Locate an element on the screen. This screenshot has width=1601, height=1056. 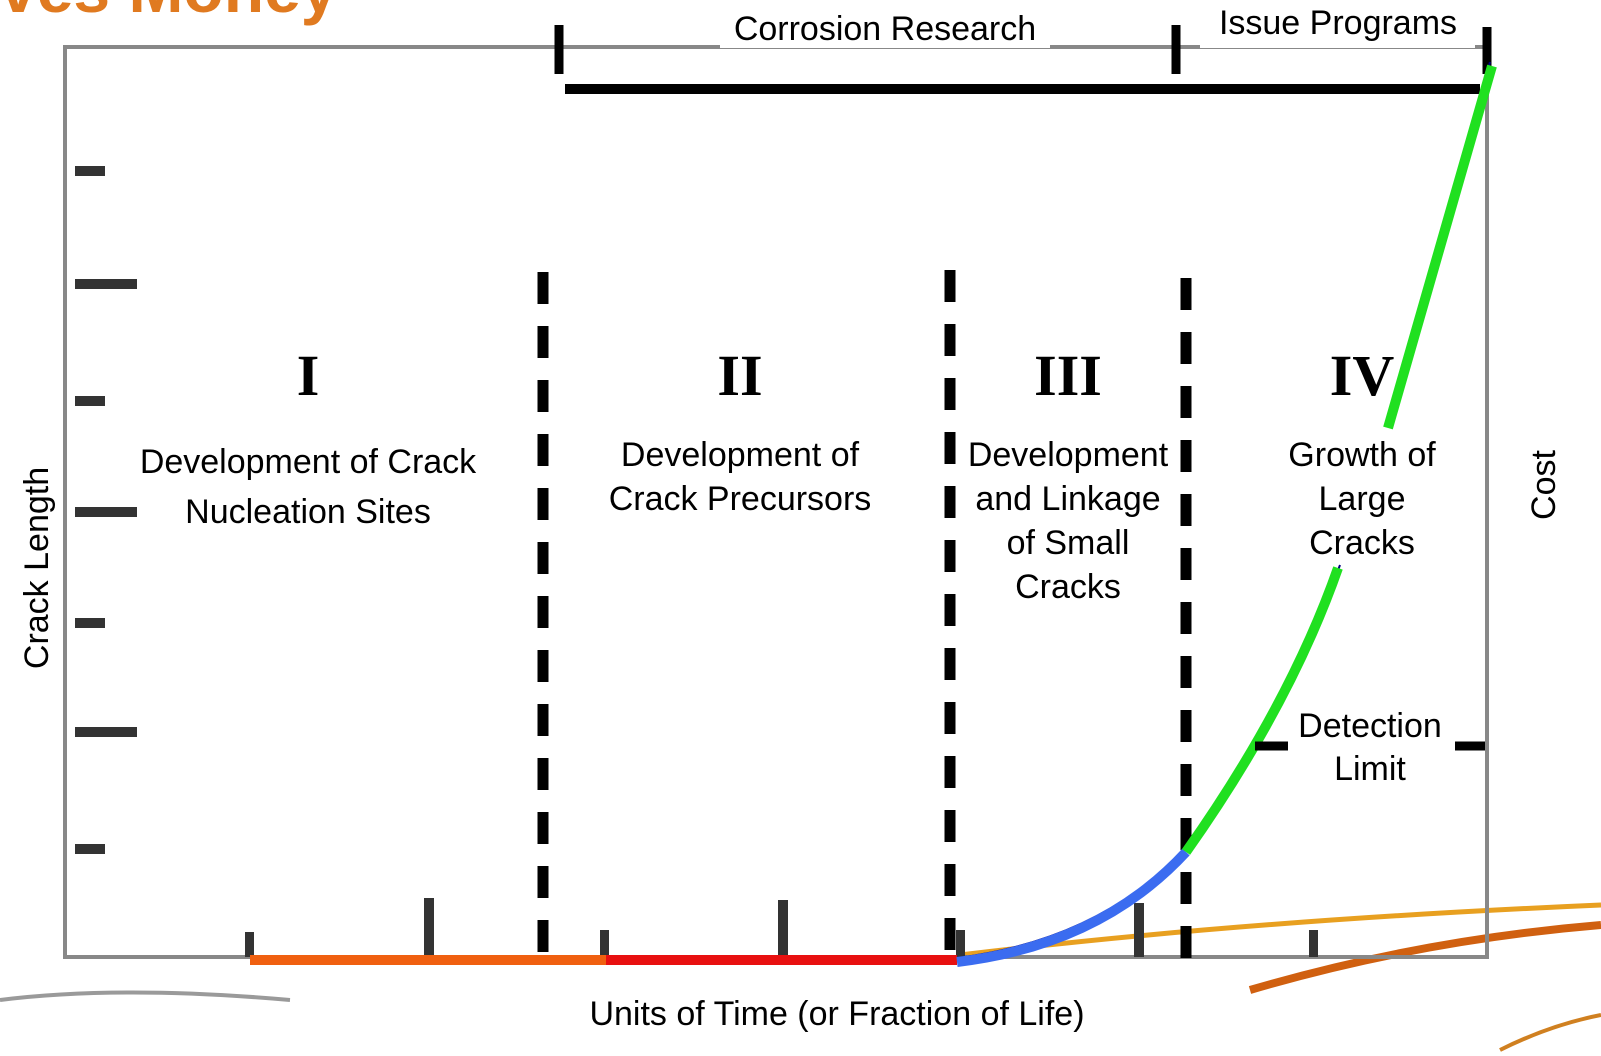
stage-description: of Small is located at coordinates (1068, 543).